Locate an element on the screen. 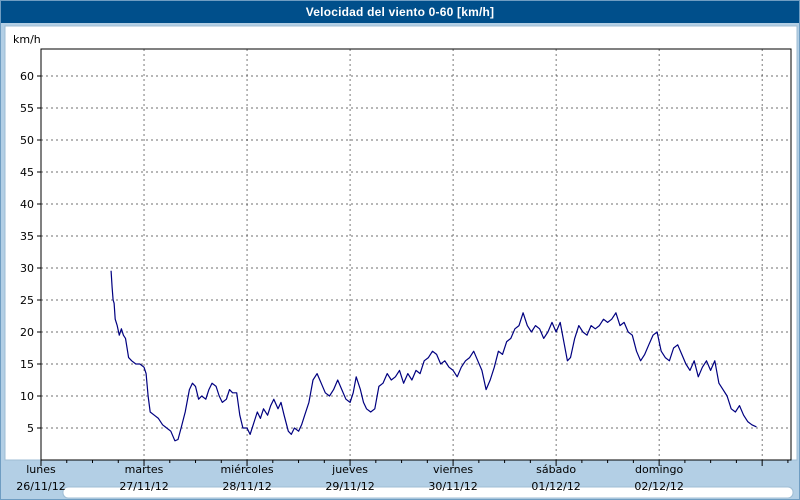 This screenshot has width=800, height=500. x-day-name-label: martes is located at coordinates (144, 469).